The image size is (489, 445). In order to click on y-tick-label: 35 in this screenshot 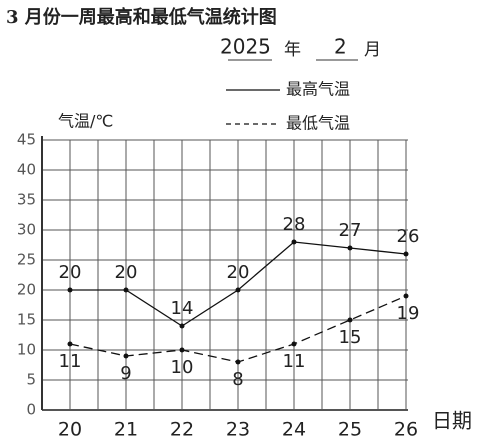, I will do `click(26, 200)`.